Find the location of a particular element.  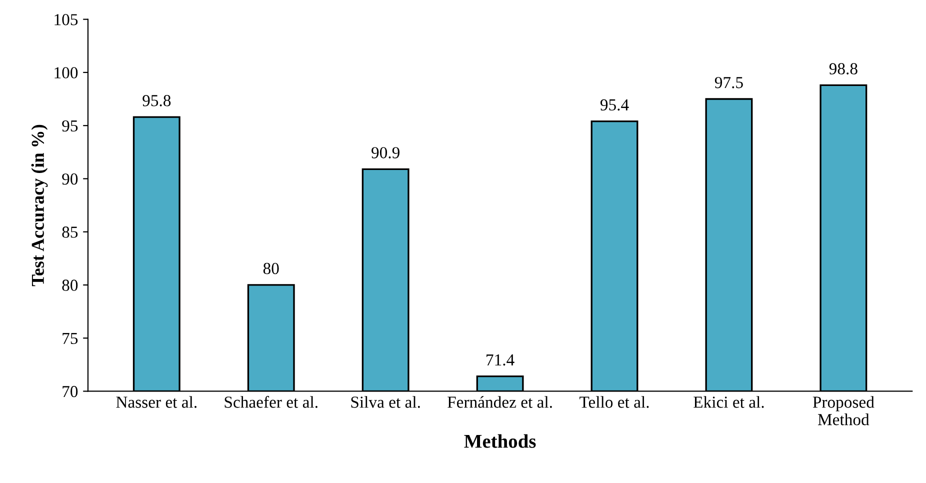

data-label: 95.8 is located at coordinates (156, 100).